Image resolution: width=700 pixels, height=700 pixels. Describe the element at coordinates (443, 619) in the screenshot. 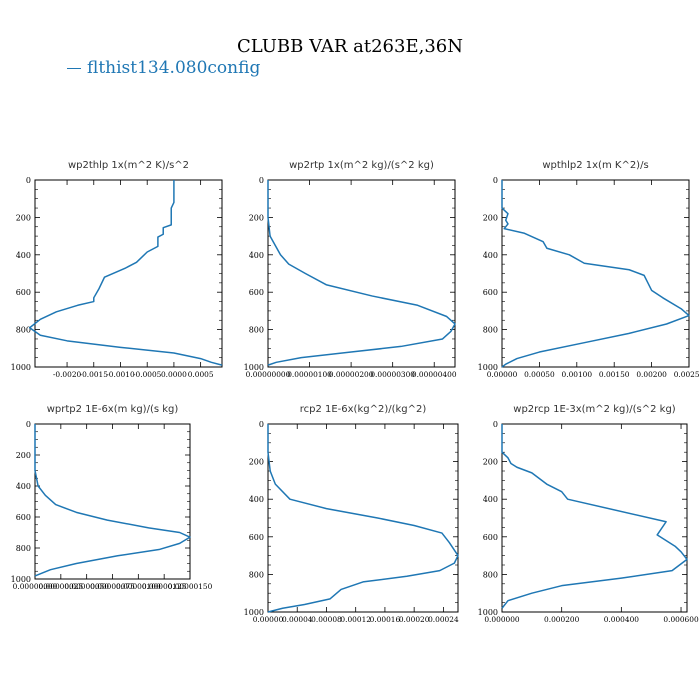

I see `x-tick-label: 0.00024` at that location.